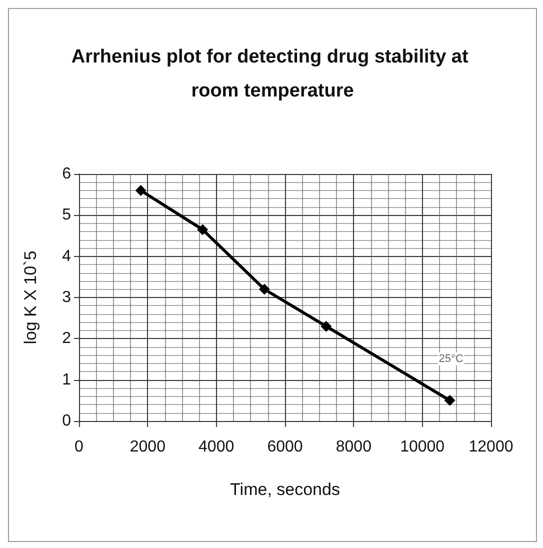  What do you see at coordinates (422, 447) in the screenshot?
I see `x-tick-label: 10000` at bounding box center [422, 447].